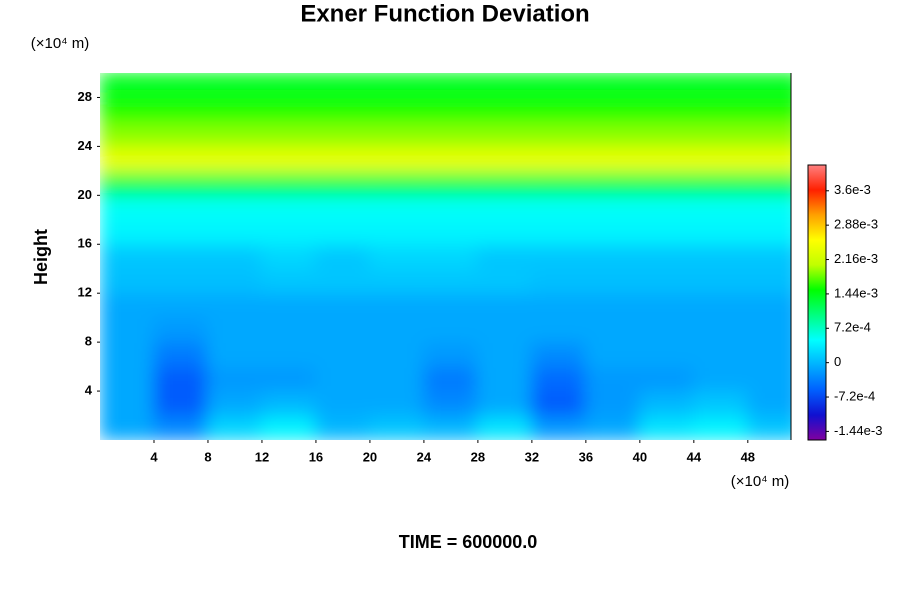  Describe the element at coordinates (468, 542) in the screenshot. I see `time-annotation: TIME = 600000.0` at that location.